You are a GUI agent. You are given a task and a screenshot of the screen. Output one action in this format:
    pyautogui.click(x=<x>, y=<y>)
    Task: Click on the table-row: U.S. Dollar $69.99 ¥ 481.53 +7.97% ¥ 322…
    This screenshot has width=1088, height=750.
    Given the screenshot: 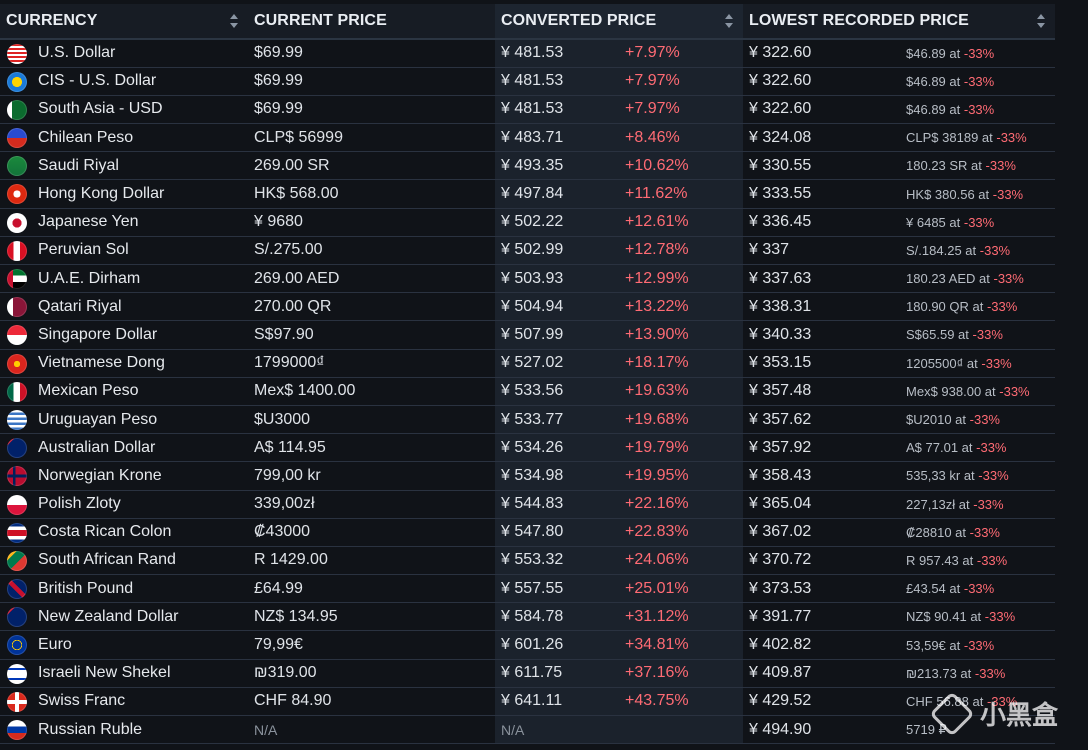 What is the action you would take?
    pyautogui.click(x=528, y=53)
    